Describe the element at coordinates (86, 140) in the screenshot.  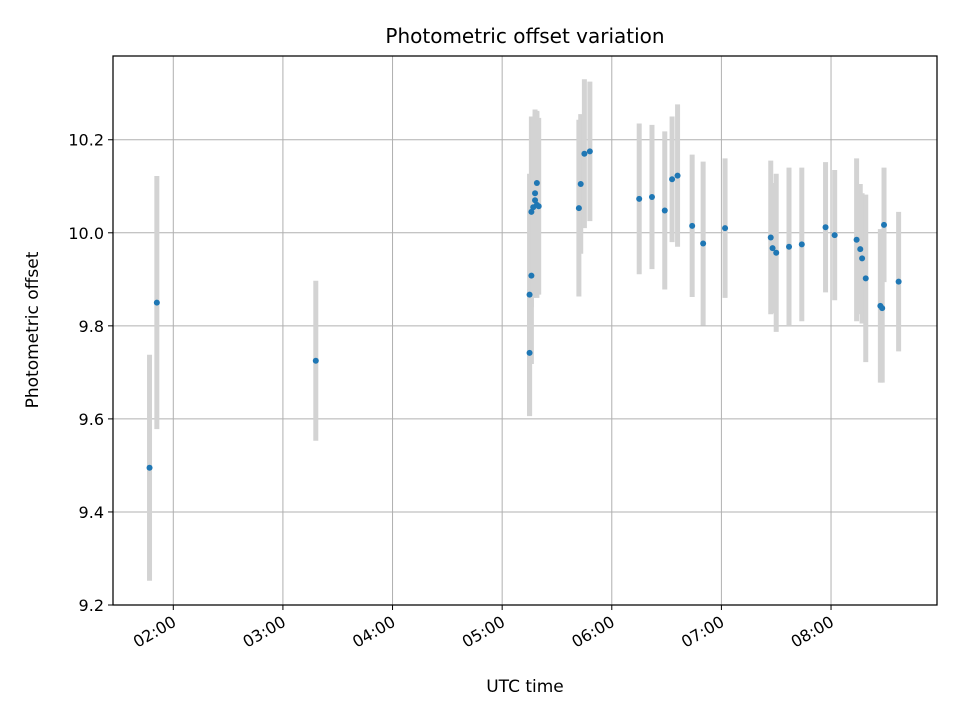
I see `y-tick-label: 10.2` at that location.